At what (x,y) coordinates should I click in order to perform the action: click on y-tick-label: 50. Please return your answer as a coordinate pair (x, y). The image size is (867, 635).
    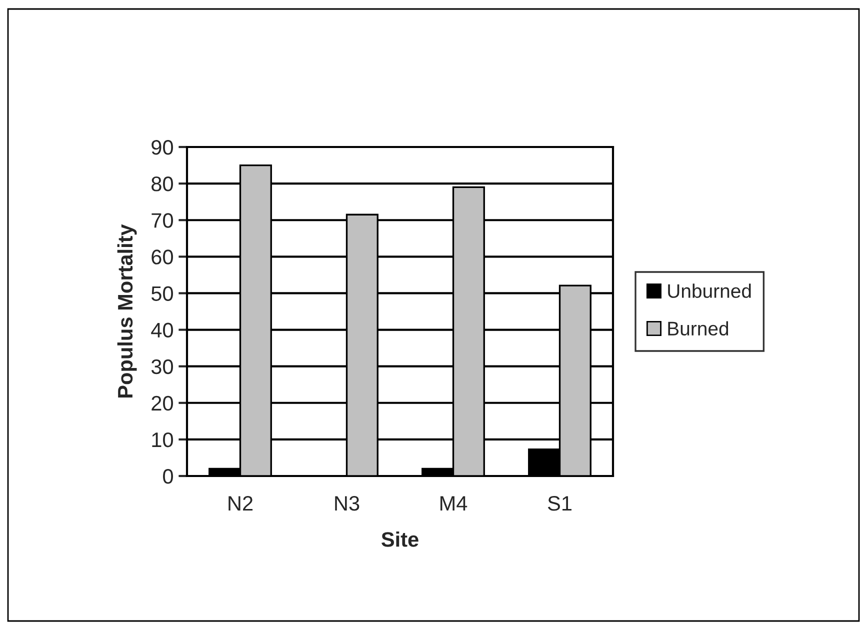
    Looking at the image, I should click on (162, 293).